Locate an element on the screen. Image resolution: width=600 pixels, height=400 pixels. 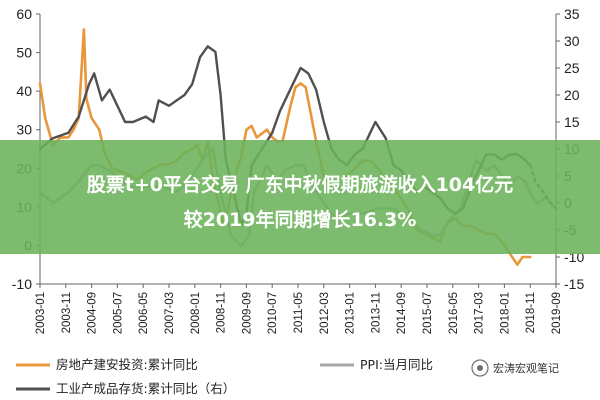
left-tick-label: 30 is located at coordinates (24, 130).